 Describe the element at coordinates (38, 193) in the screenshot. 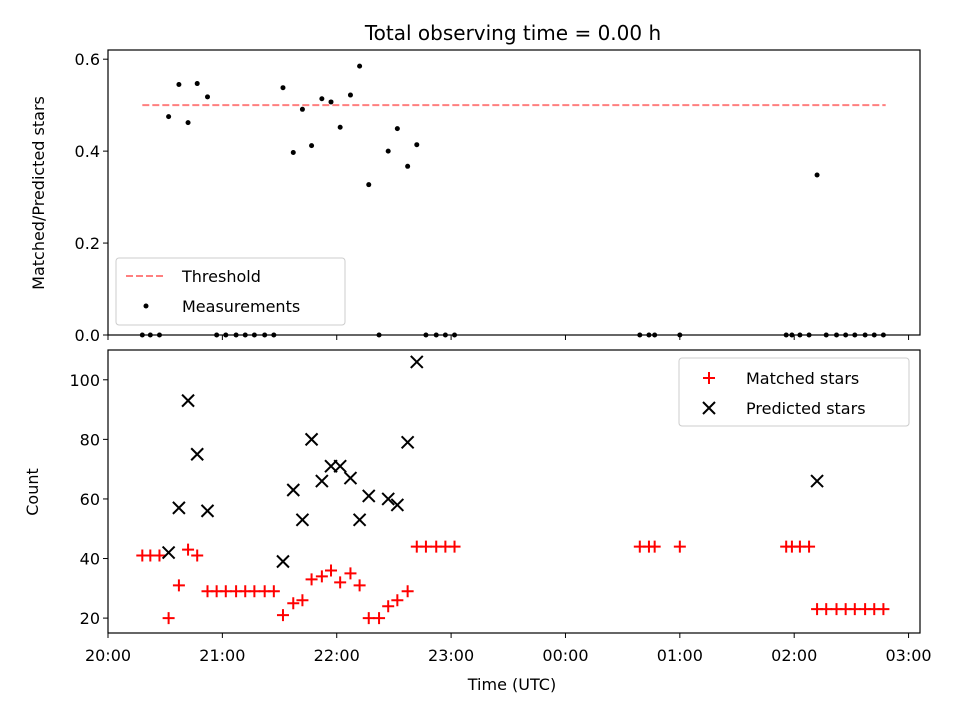

I see `top-y-axis-label: Matched/Predicted stars` at that location.